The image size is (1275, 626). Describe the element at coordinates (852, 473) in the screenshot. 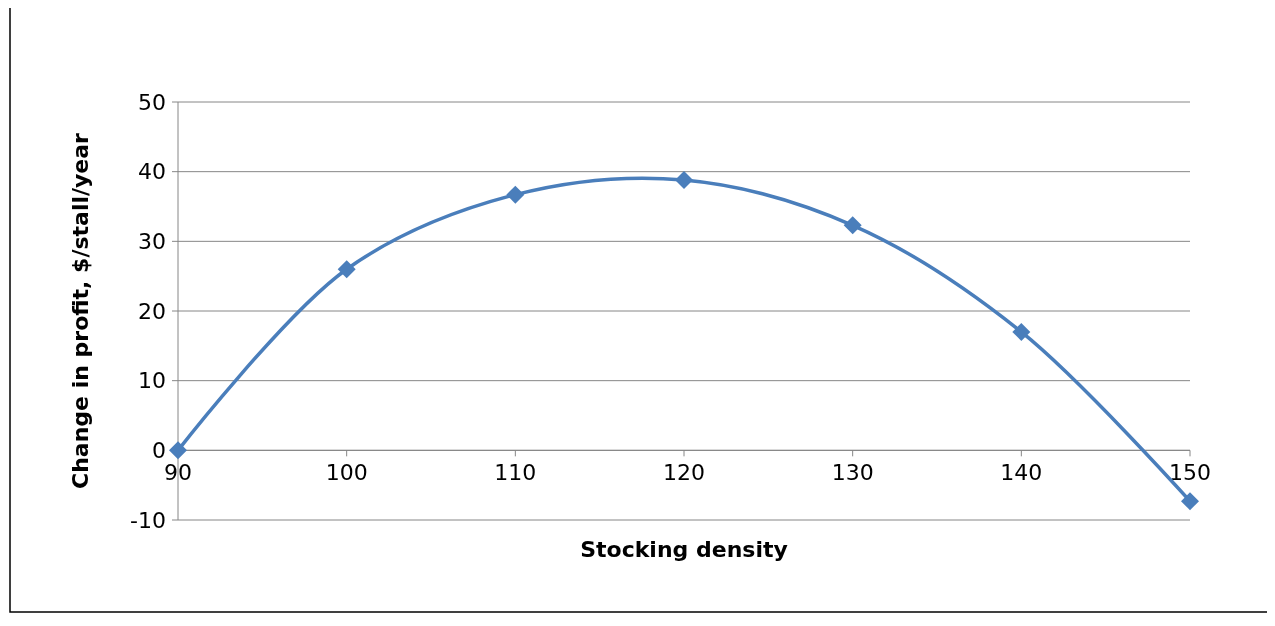

I see `x-tick-label: 130` at that location.